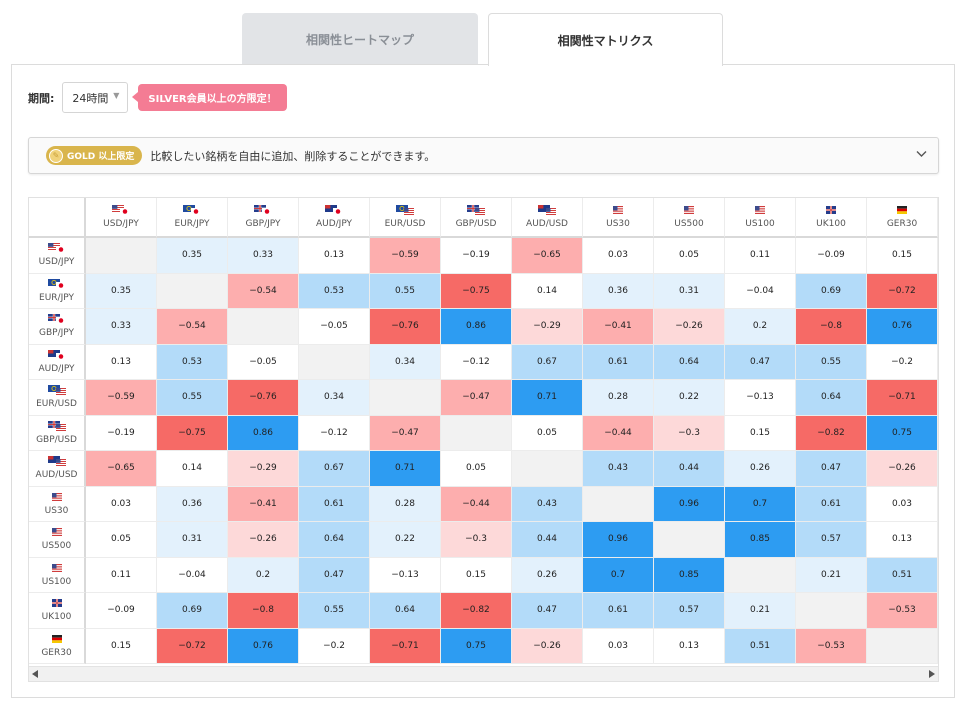 This screenshot has width=969, height=710. I want to click on row-header-label: US500, so click(56, 546).